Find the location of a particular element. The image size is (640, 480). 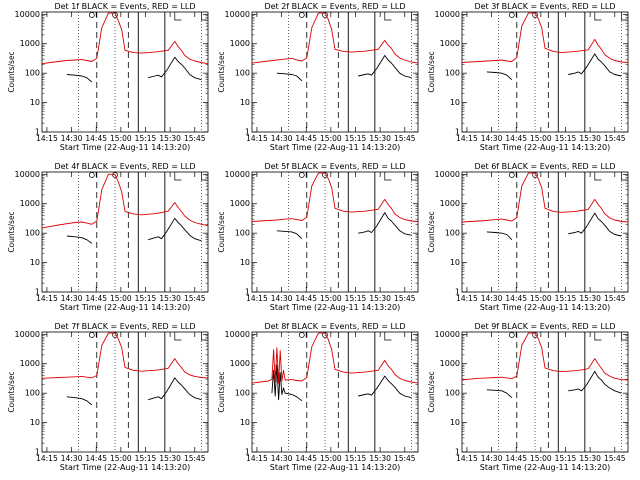

panel-title: Det 3f BLACK = Events, RED = LLD is located at coordinates (544, 6).